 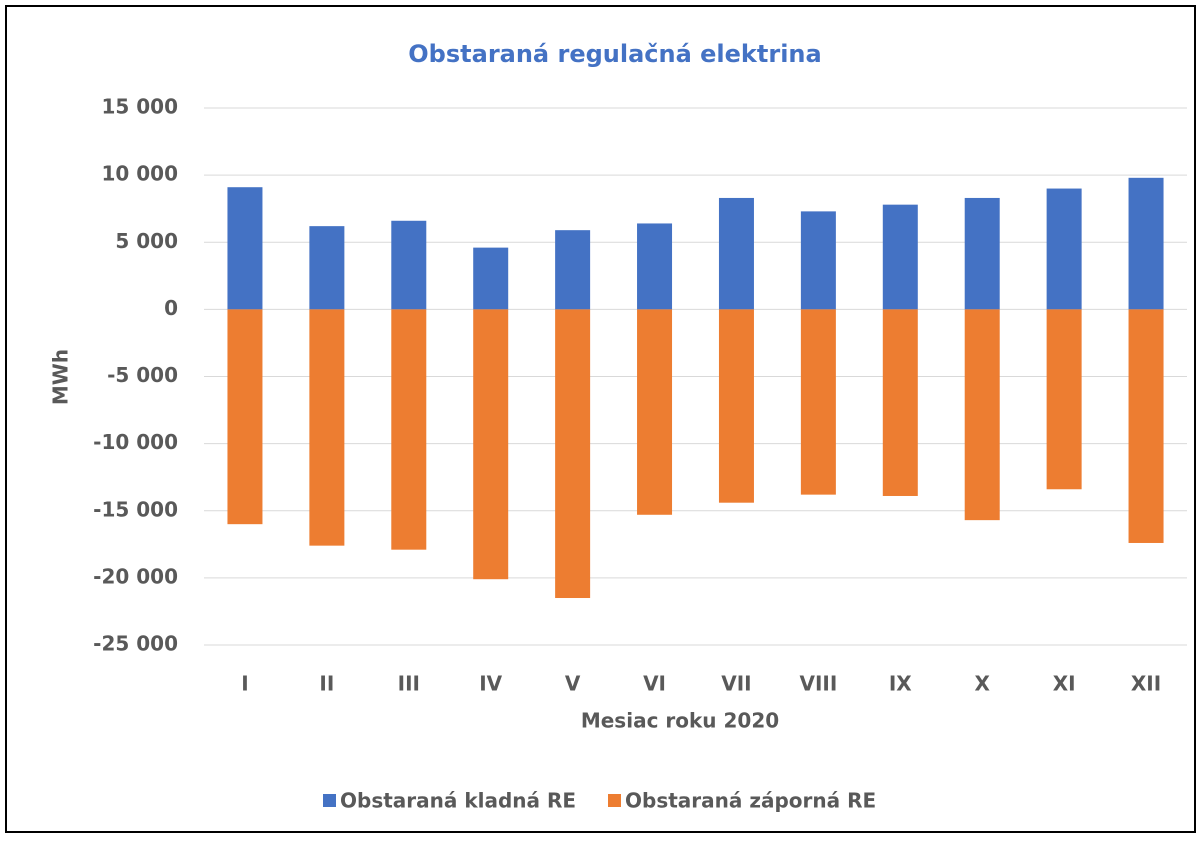 What do you see at coordinates (900, 684) in the screenshot?
I see `x-tick-label: IX` at bounding box center [900, 684].